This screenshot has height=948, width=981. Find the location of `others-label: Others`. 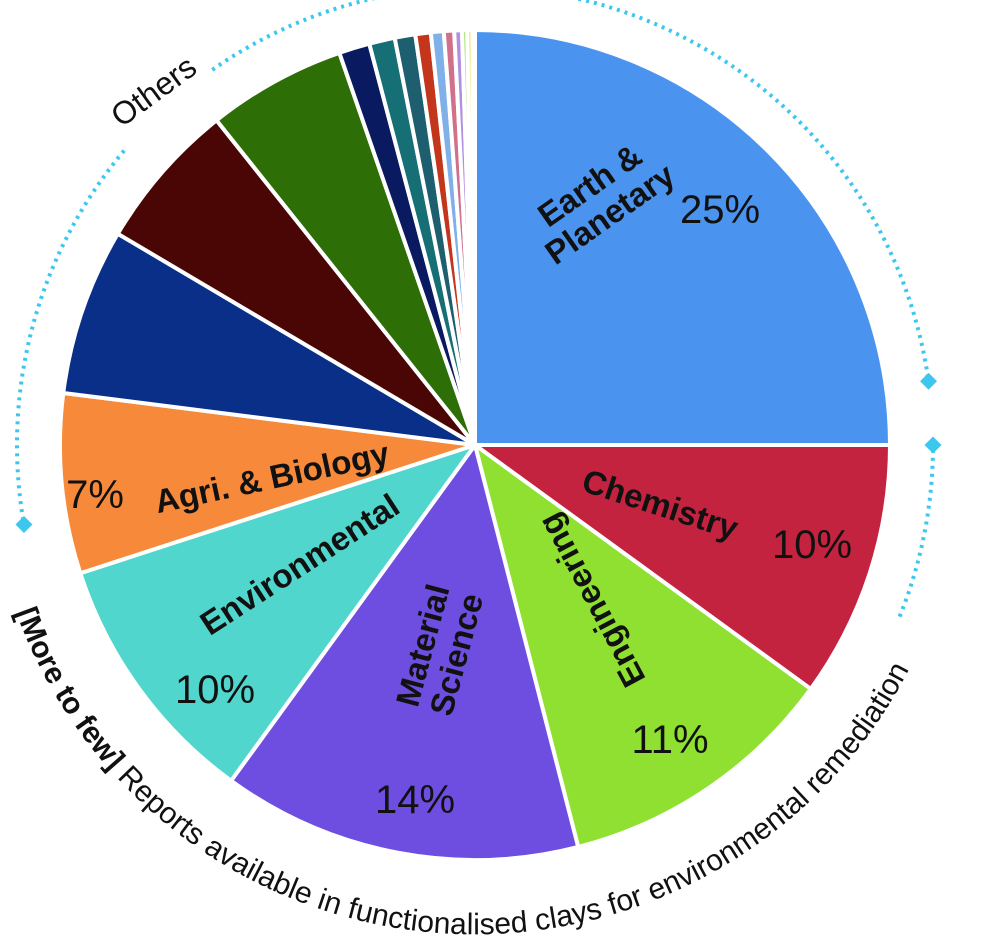

others-label: Others is located at coordinates (153, 91).